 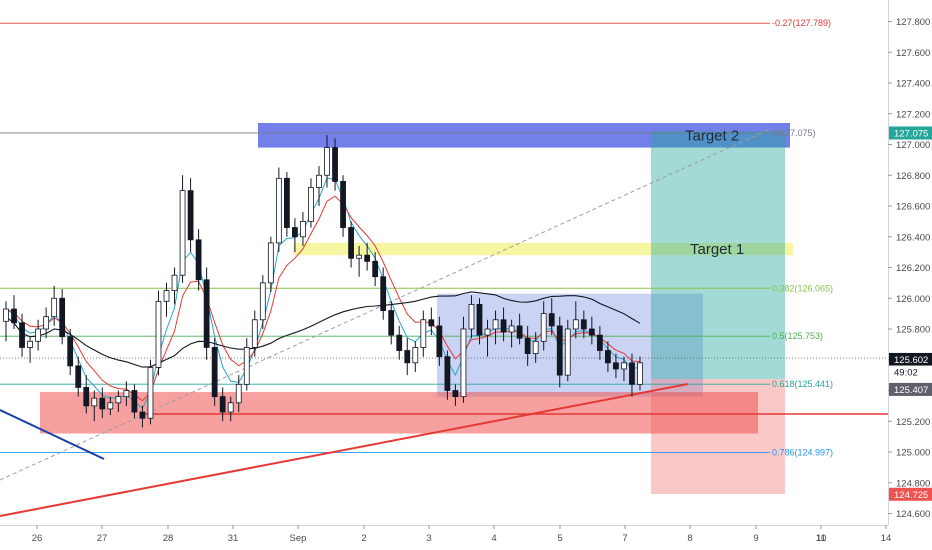 What do you see at coordinates (363, 538) in the screenshot?
I see `x-tick-label: 2` at bounding box center [363, 538].